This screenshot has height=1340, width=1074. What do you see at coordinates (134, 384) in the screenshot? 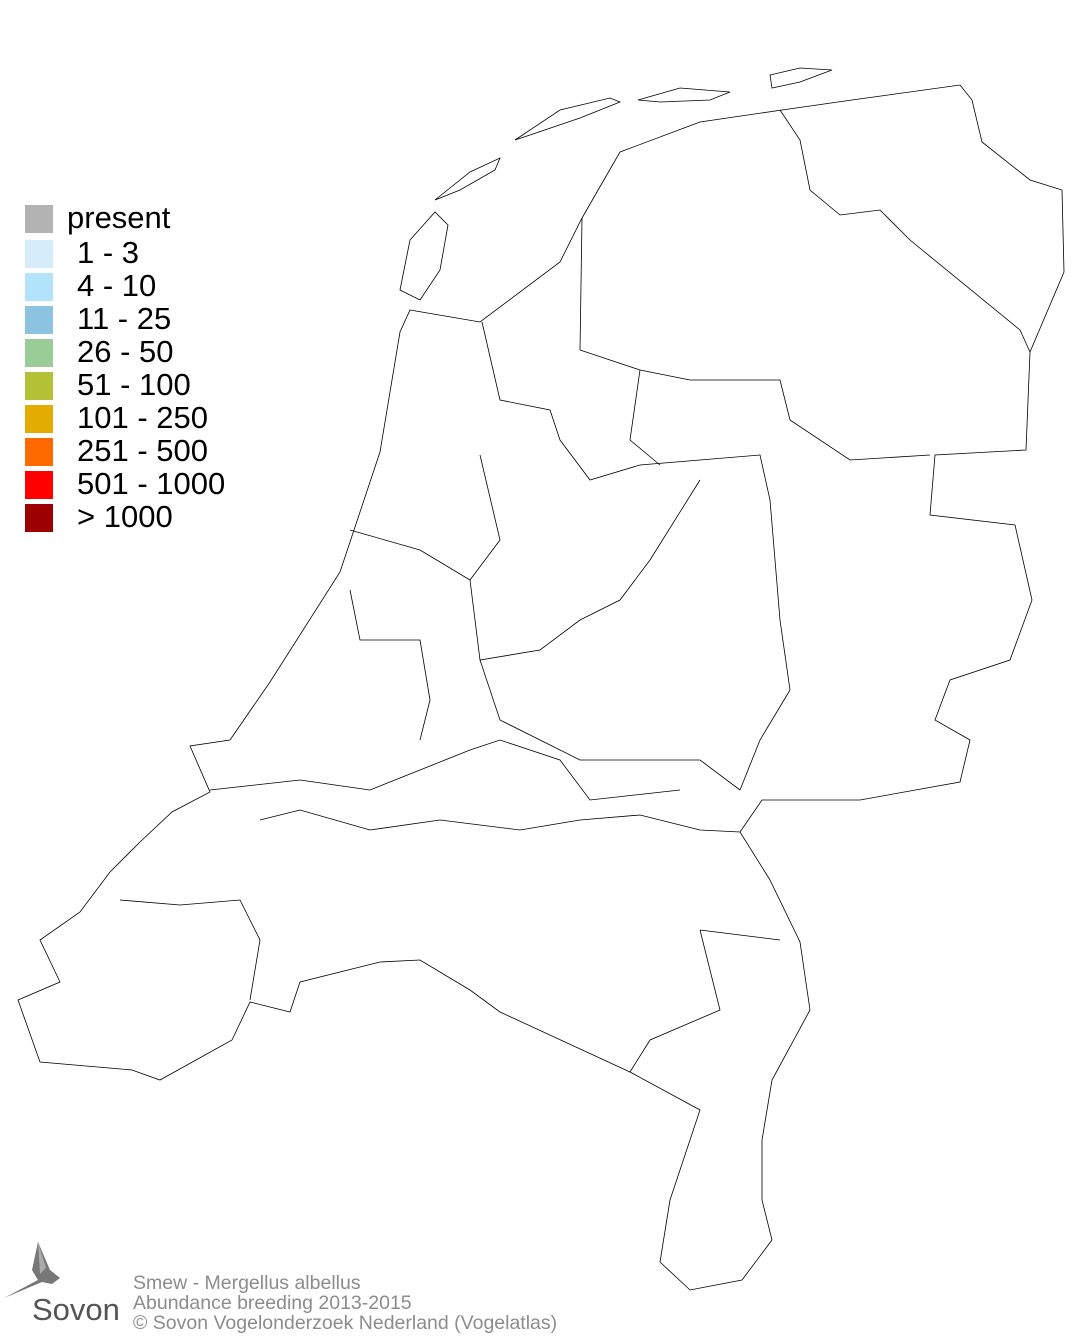
I see `legend-label: 51 - 100` at bounding box center [134, 384].